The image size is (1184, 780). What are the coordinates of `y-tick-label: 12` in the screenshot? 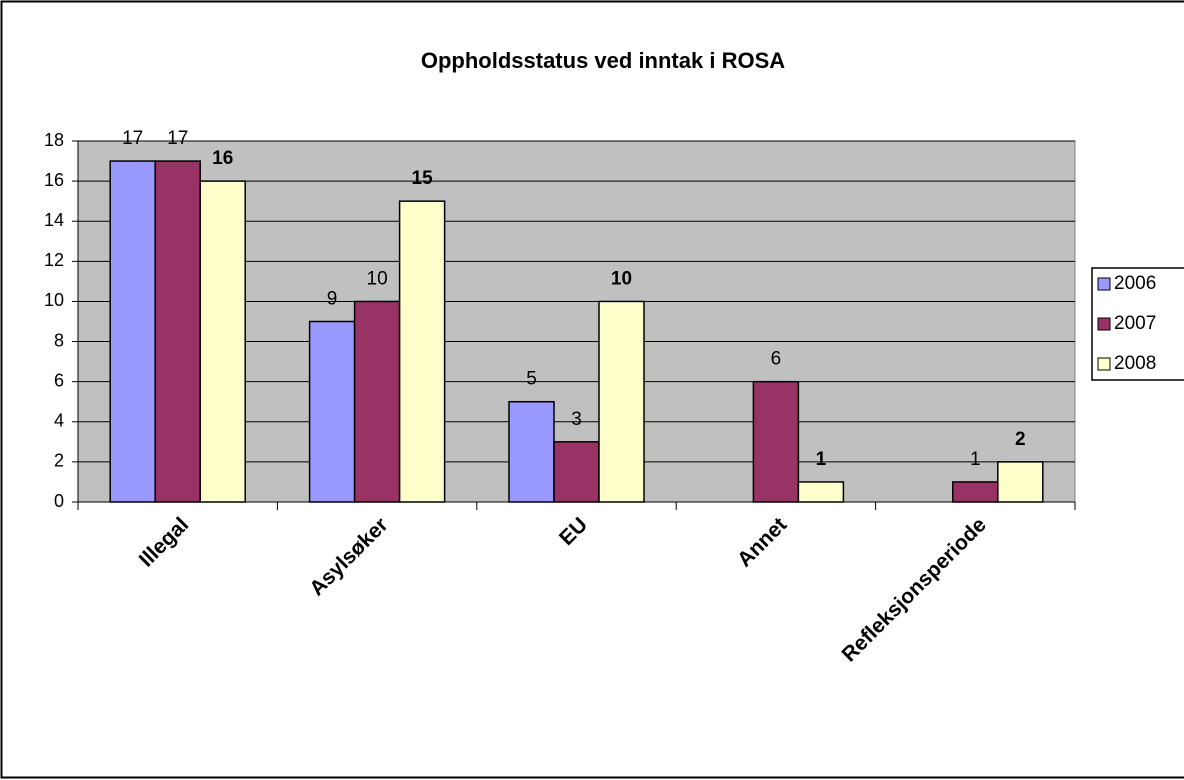 It's located at (54, 260).